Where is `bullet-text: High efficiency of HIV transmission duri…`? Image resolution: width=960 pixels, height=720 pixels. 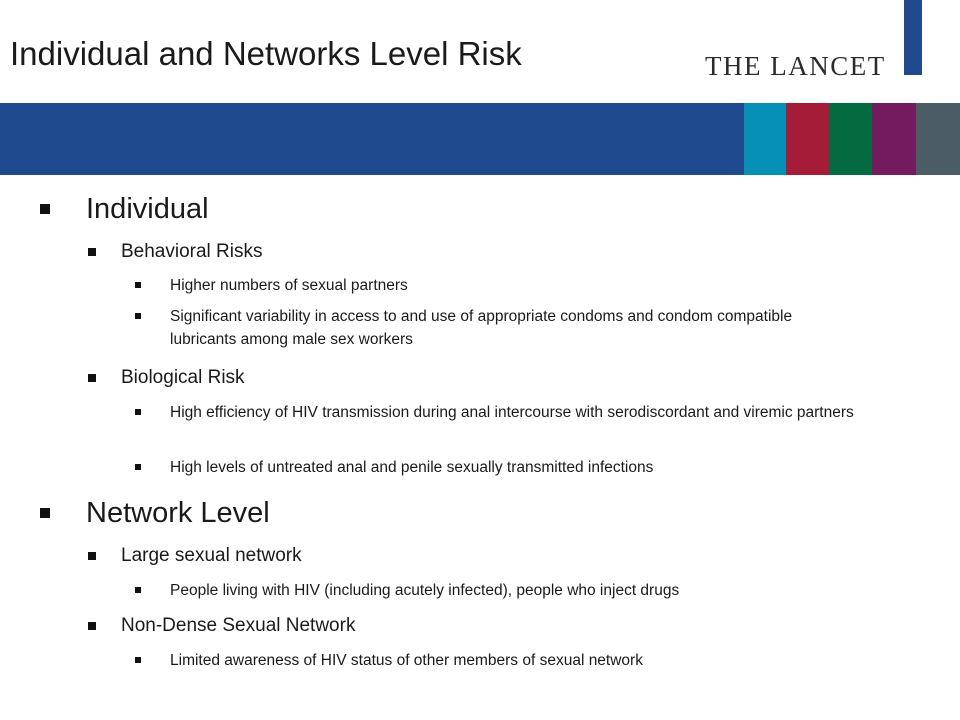 bullet-text: High efficiency of HIV transmission duri… is located at coordinates (512, 412).